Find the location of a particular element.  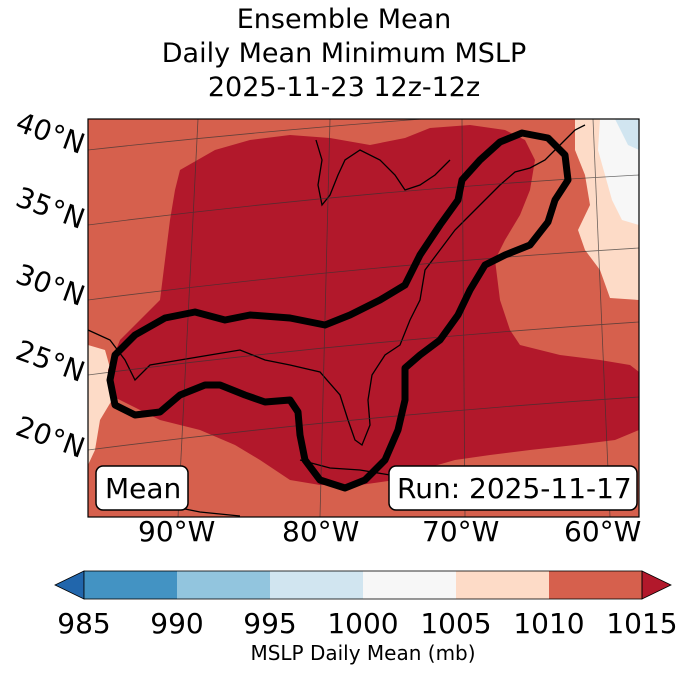

colorbar-label: MSLP Daily Mean (mb) is located at coordinates (362, 653).